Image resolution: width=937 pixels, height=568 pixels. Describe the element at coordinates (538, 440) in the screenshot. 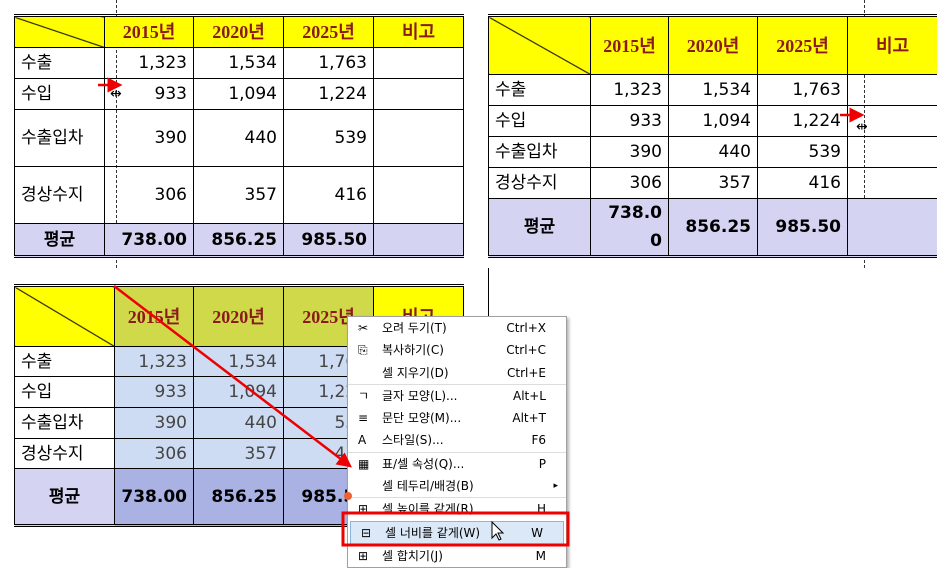

I see `menu-shortcut: F6` at that location.